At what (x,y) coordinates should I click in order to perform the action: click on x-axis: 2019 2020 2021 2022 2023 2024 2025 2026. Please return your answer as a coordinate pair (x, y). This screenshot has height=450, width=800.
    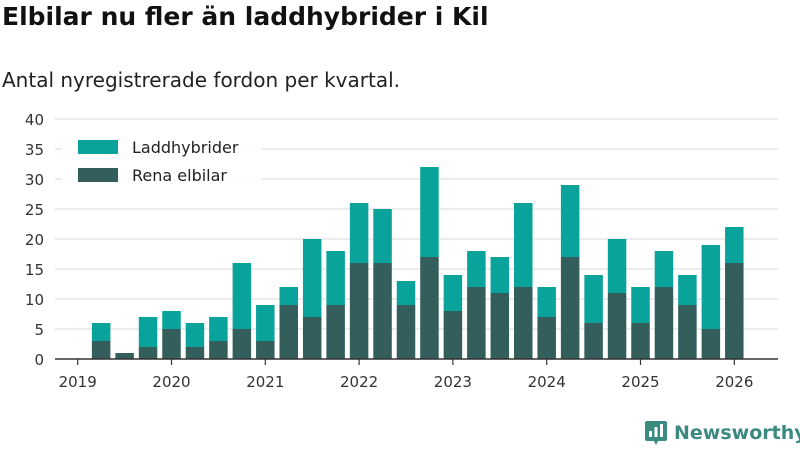
    Looking at the image, I should click on (416, 374).